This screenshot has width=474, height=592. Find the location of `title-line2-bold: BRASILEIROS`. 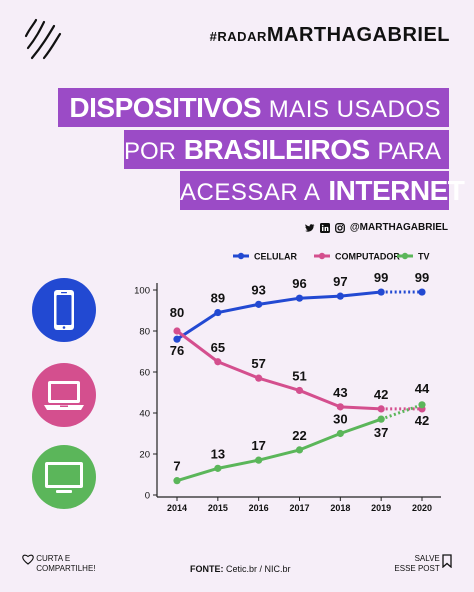

title-line2-bold: BRASILEIROS is located at coordinates (276, 149).